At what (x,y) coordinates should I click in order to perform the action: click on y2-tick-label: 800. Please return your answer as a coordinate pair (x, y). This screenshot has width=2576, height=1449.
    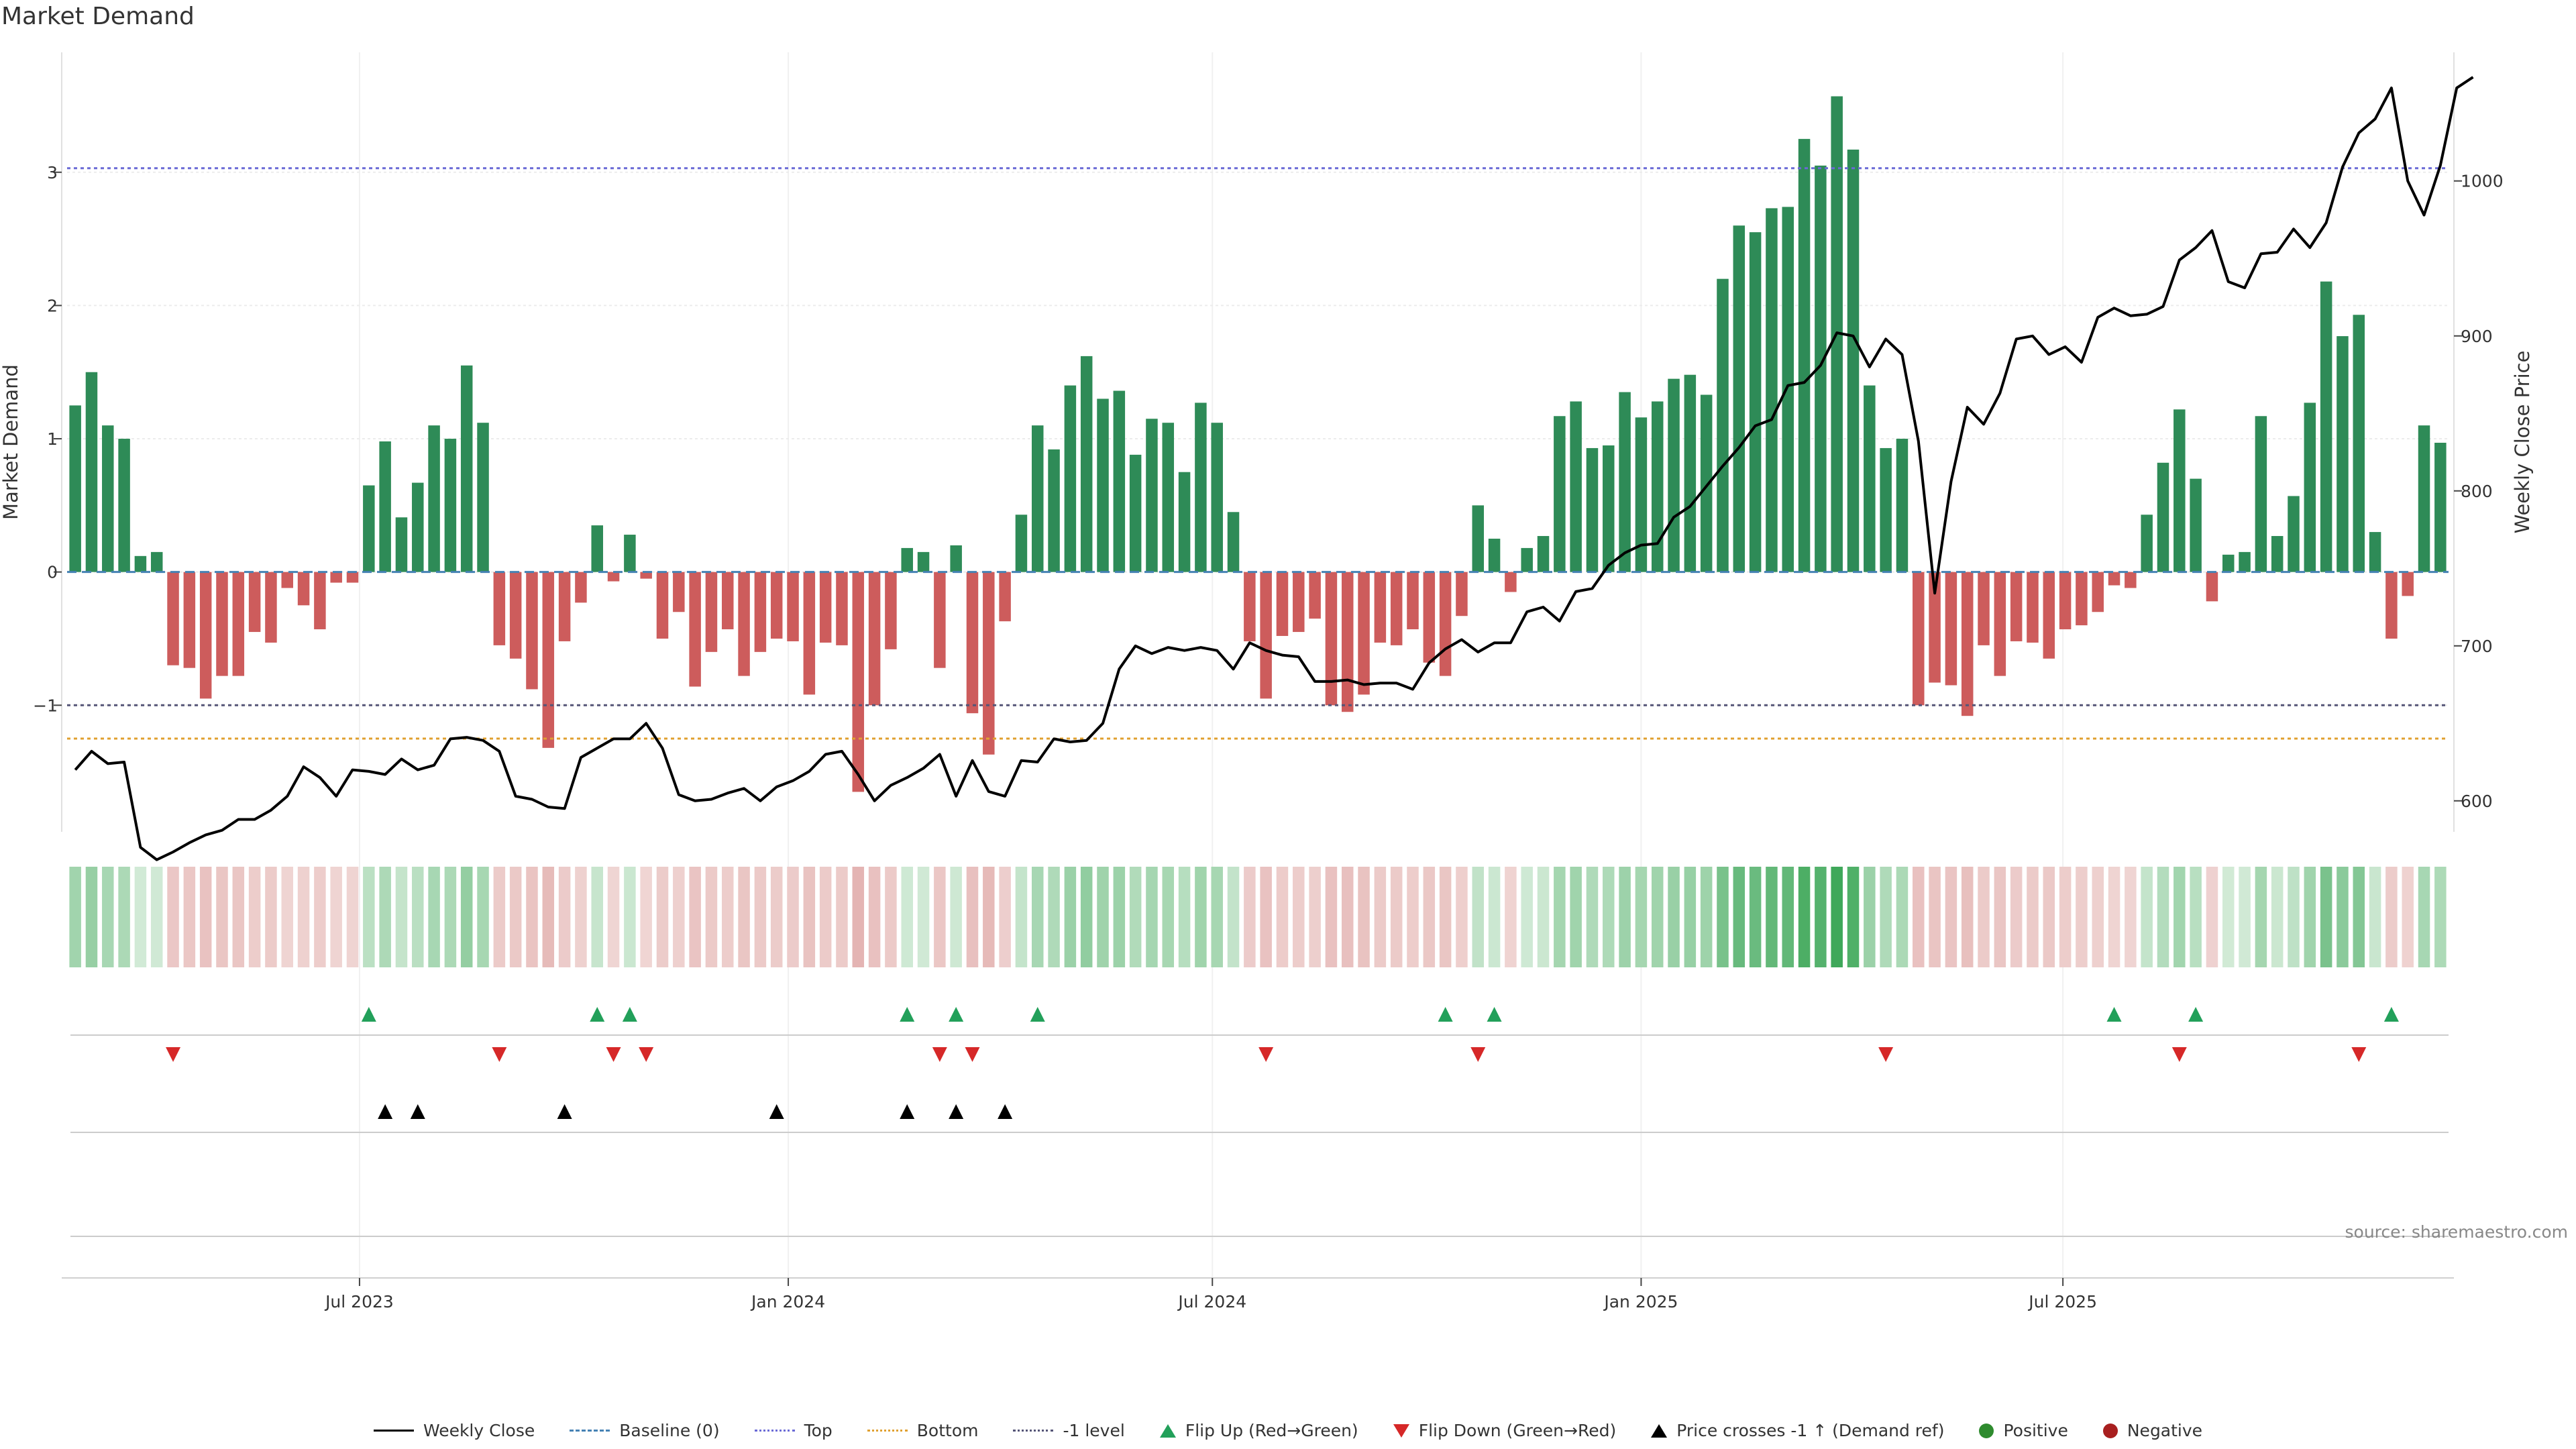
    Looking at the image, I should click on (2477, 491).